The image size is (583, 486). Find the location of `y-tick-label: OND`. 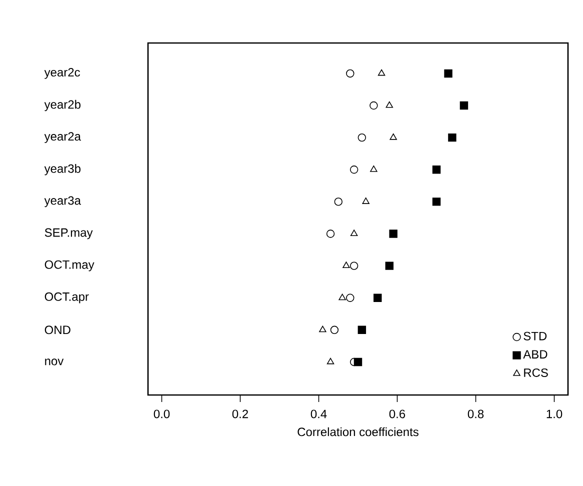

y-tick-label: OND is located at coordinates (57, 330).